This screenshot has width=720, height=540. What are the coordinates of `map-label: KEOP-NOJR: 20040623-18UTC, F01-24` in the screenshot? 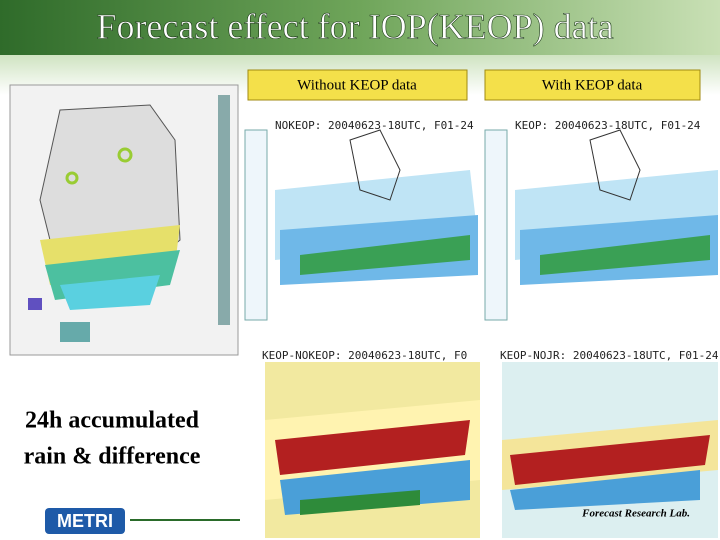 It's located at (609, 355).